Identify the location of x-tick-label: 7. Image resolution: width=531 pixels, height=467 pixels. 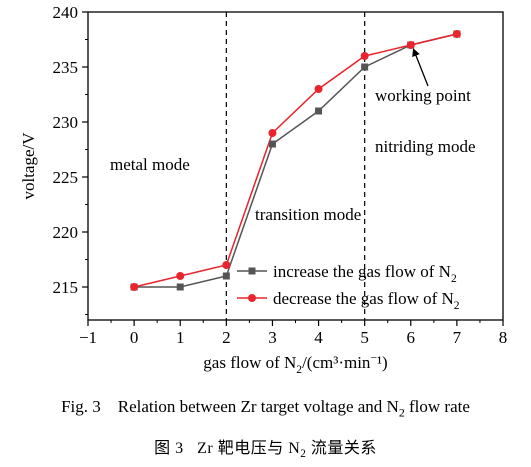
(457, 337).